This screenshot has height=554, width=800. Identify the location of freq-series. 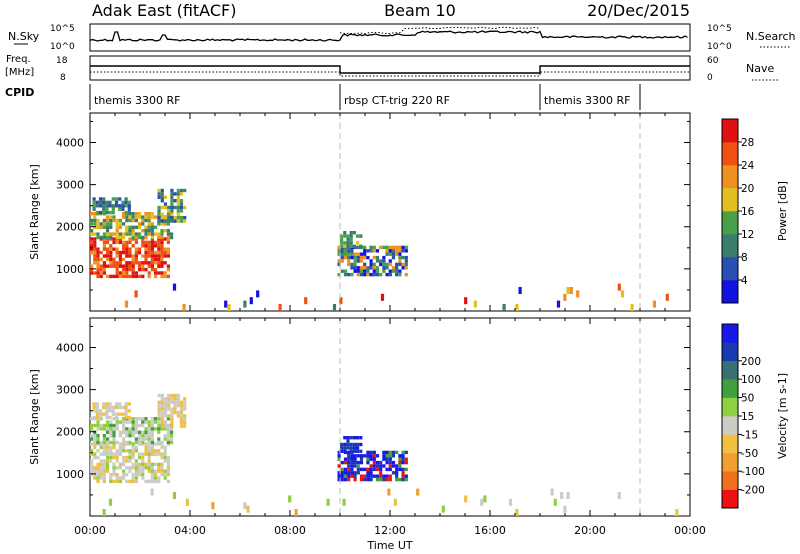
(390, 71).